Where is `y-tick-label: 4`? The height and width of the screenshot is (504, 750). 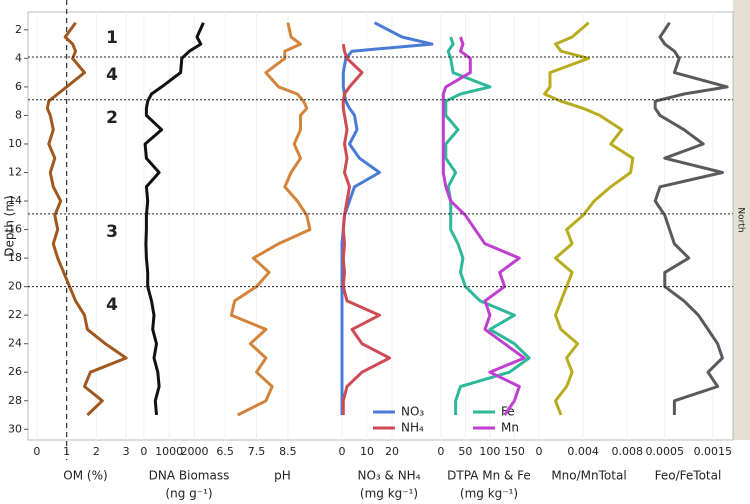
y-tick-label: 4 is located at coordinates (18, 57).